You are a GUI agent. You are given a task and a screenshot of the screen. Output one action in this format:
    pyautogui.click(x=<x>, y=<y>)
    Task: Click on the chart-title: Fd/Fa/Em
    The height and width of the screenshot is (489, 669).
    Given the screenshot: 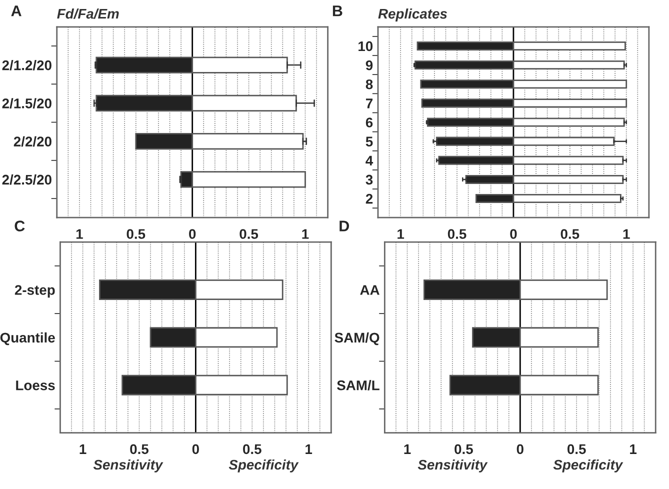 What is the action you would take?
    pyautogui.click(x=88, y=13)
    